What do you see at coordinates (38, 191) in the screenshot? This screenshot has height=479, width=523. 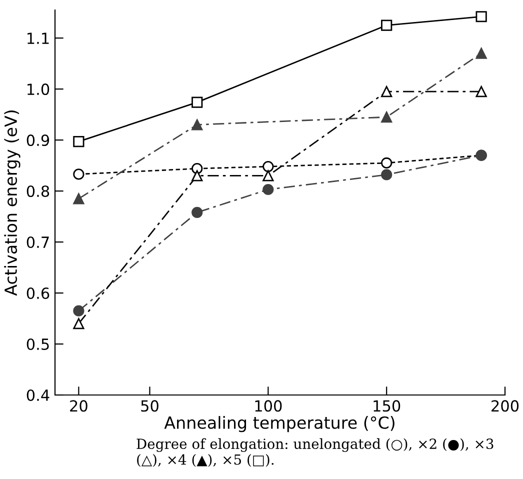 I see `y-tick-label: 0.8` at bounding box center [38, 191].